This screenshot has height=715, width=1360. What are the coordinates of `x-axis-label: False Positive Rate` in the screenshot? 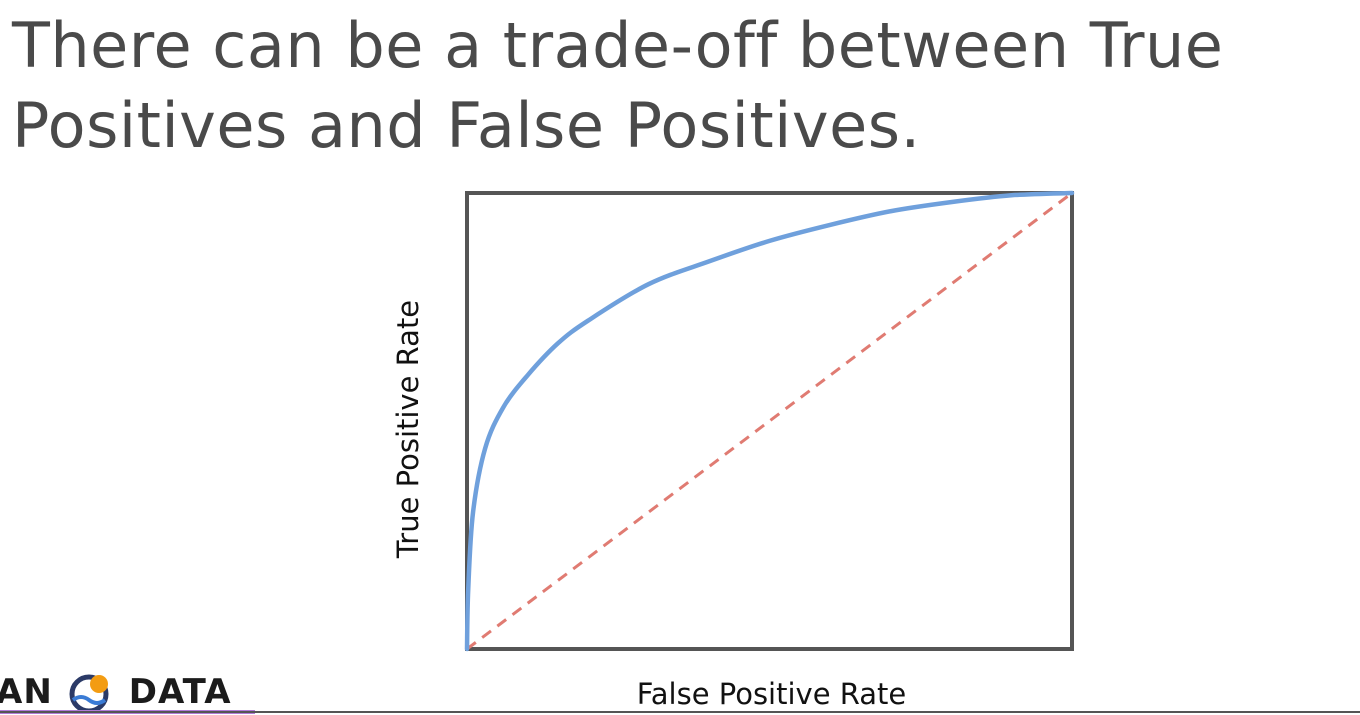 It's located at (772, 694).